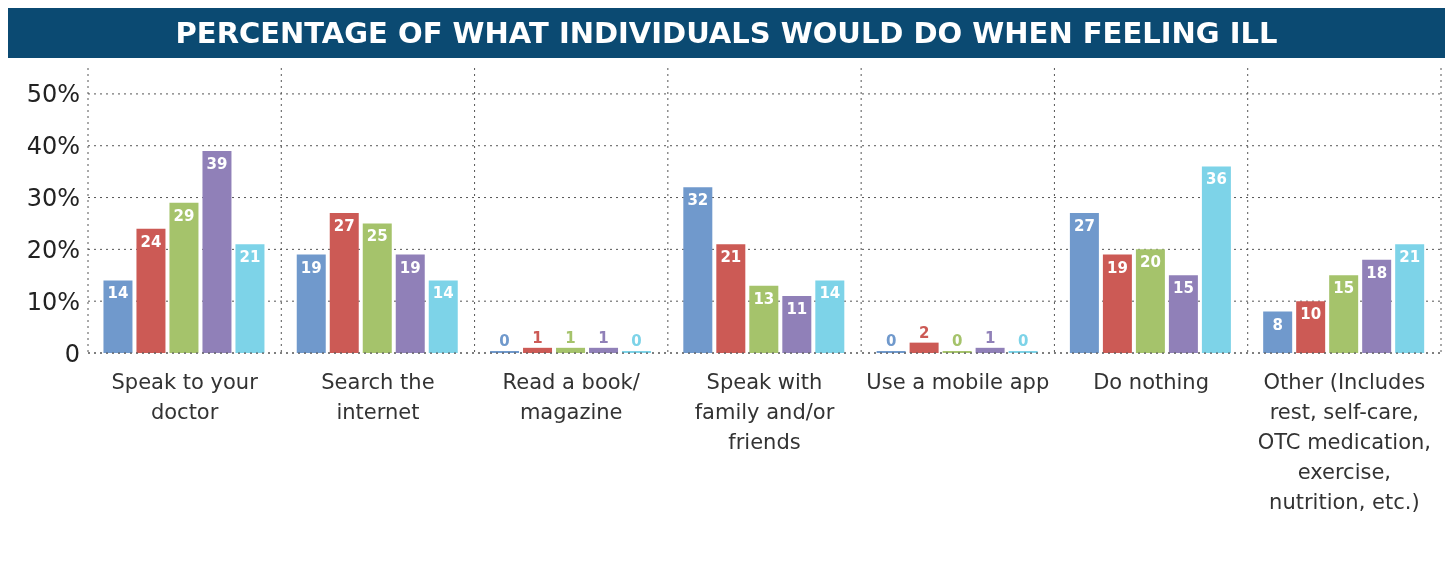 The height and width of the screenshot is (582, 1453). I want to click on y-tick-label: 50%, so click(53, 94).